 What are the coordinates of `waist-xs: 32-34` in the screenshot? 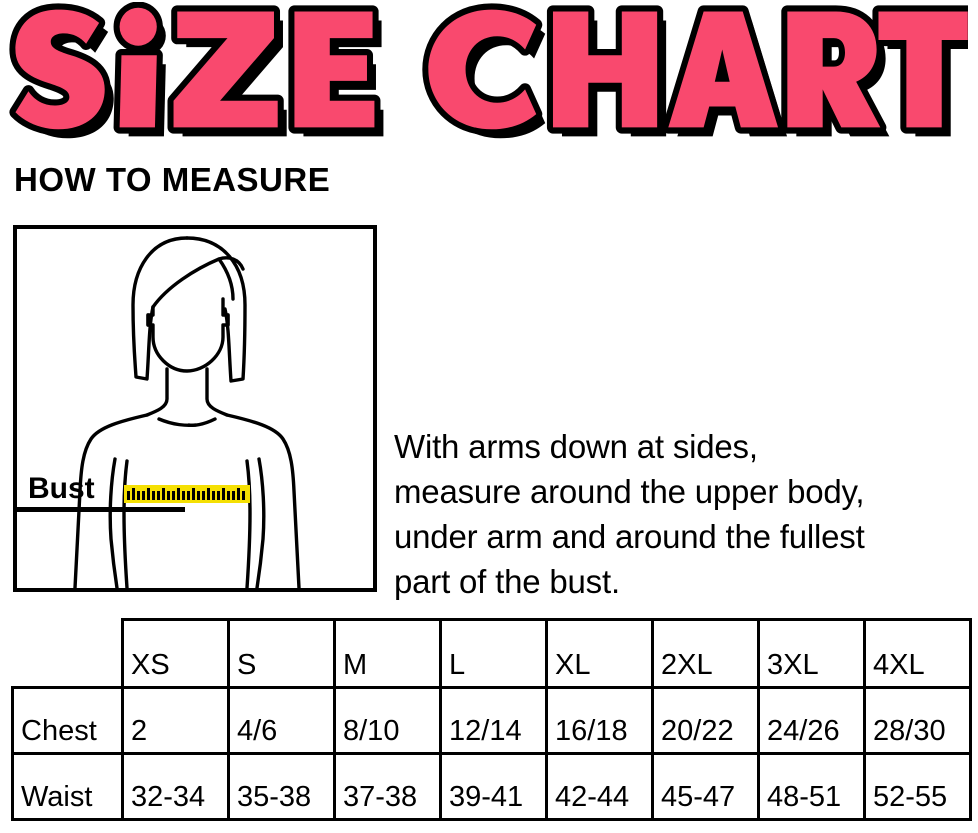 It's located at (175, 786).